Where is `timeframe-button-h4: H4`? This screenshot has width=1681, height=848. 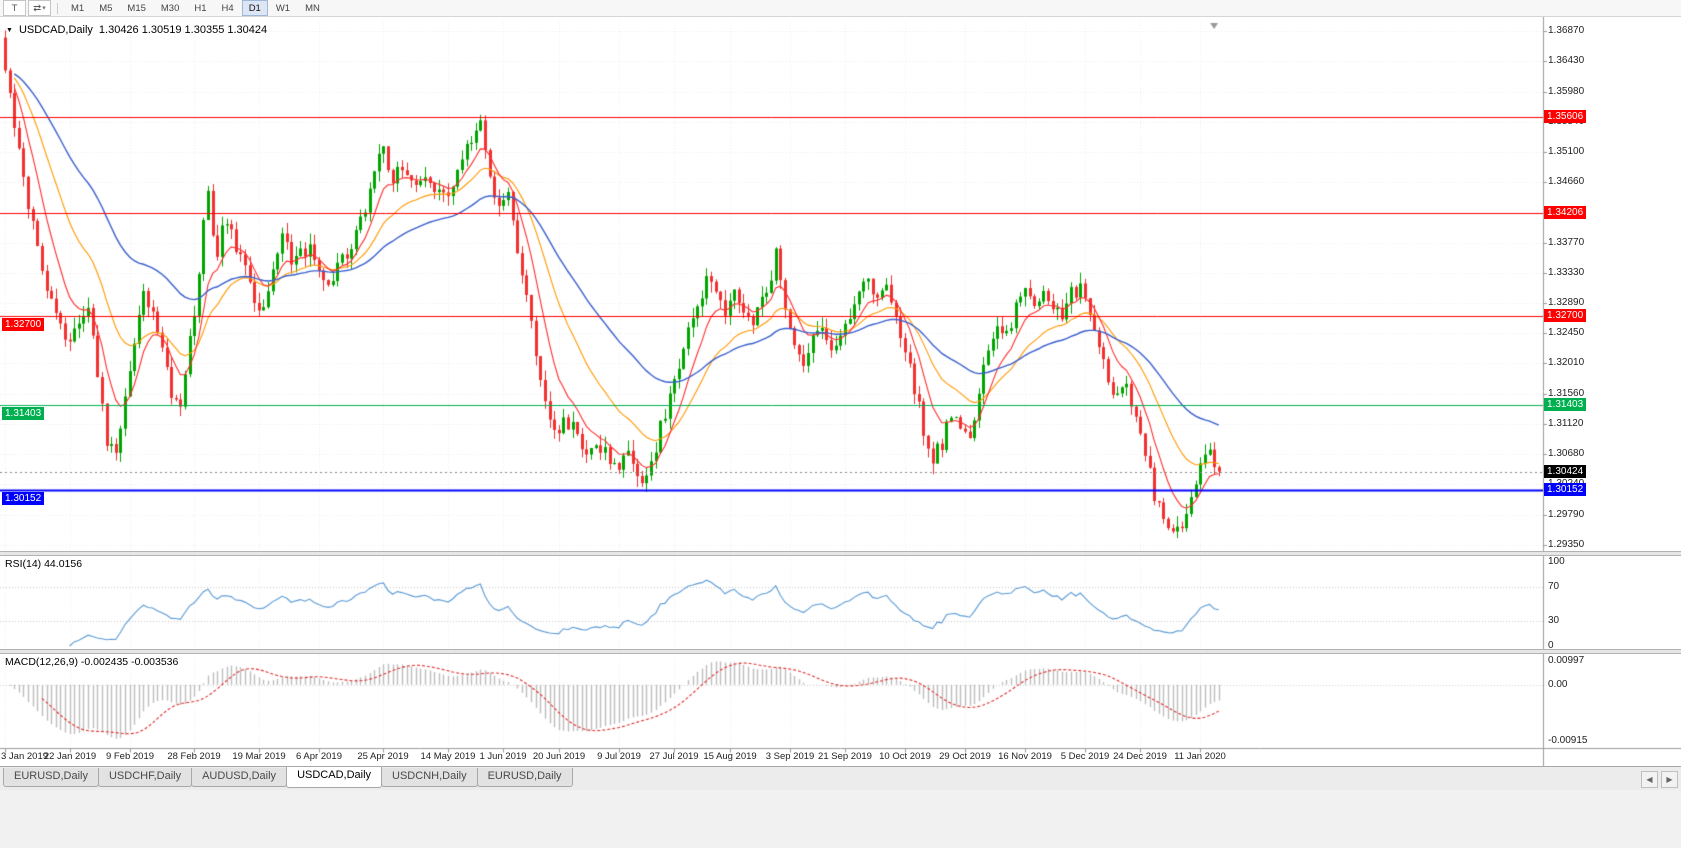 timeframe-button-h4: H4 is located at coordinates (227, 8).